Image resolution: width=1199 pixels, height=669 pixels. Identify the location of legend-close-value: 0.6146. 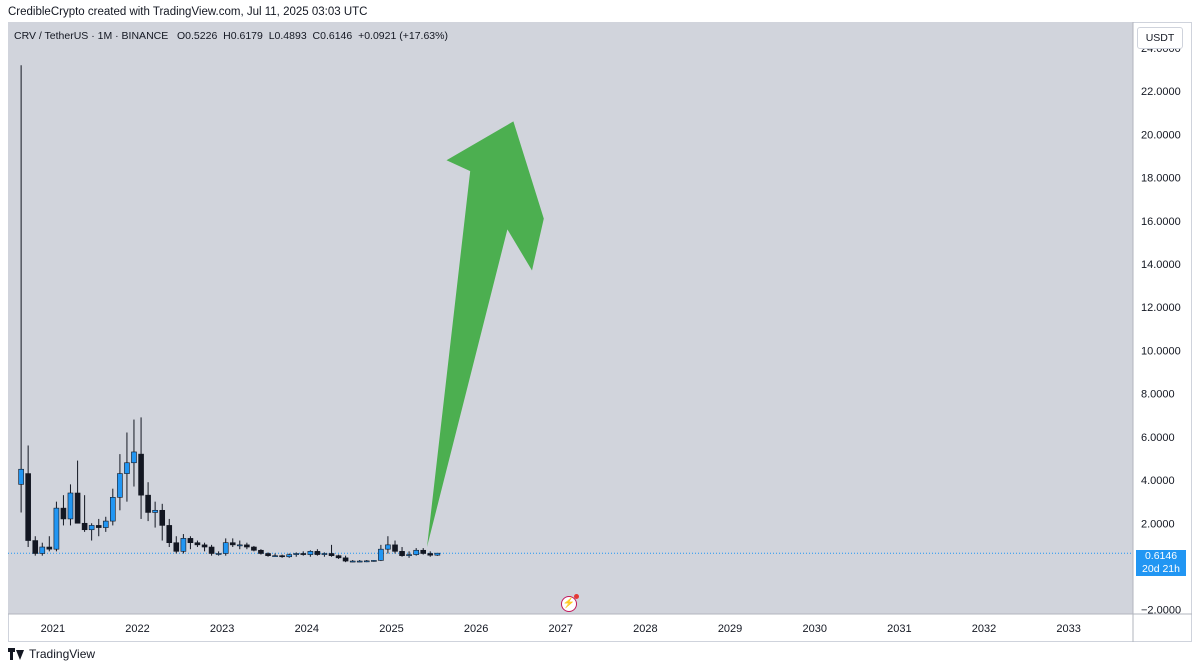
(336, 36).